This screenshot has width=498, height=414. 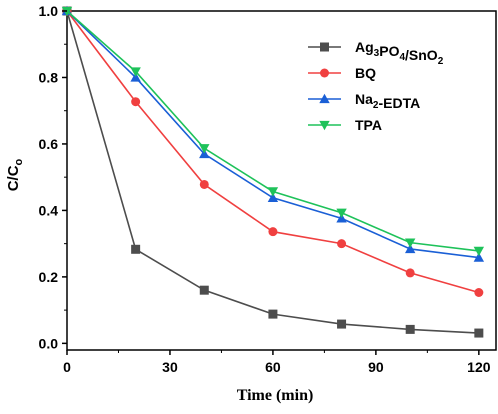 I want to click on legend-text: Ag, so click(x=364, y=47).